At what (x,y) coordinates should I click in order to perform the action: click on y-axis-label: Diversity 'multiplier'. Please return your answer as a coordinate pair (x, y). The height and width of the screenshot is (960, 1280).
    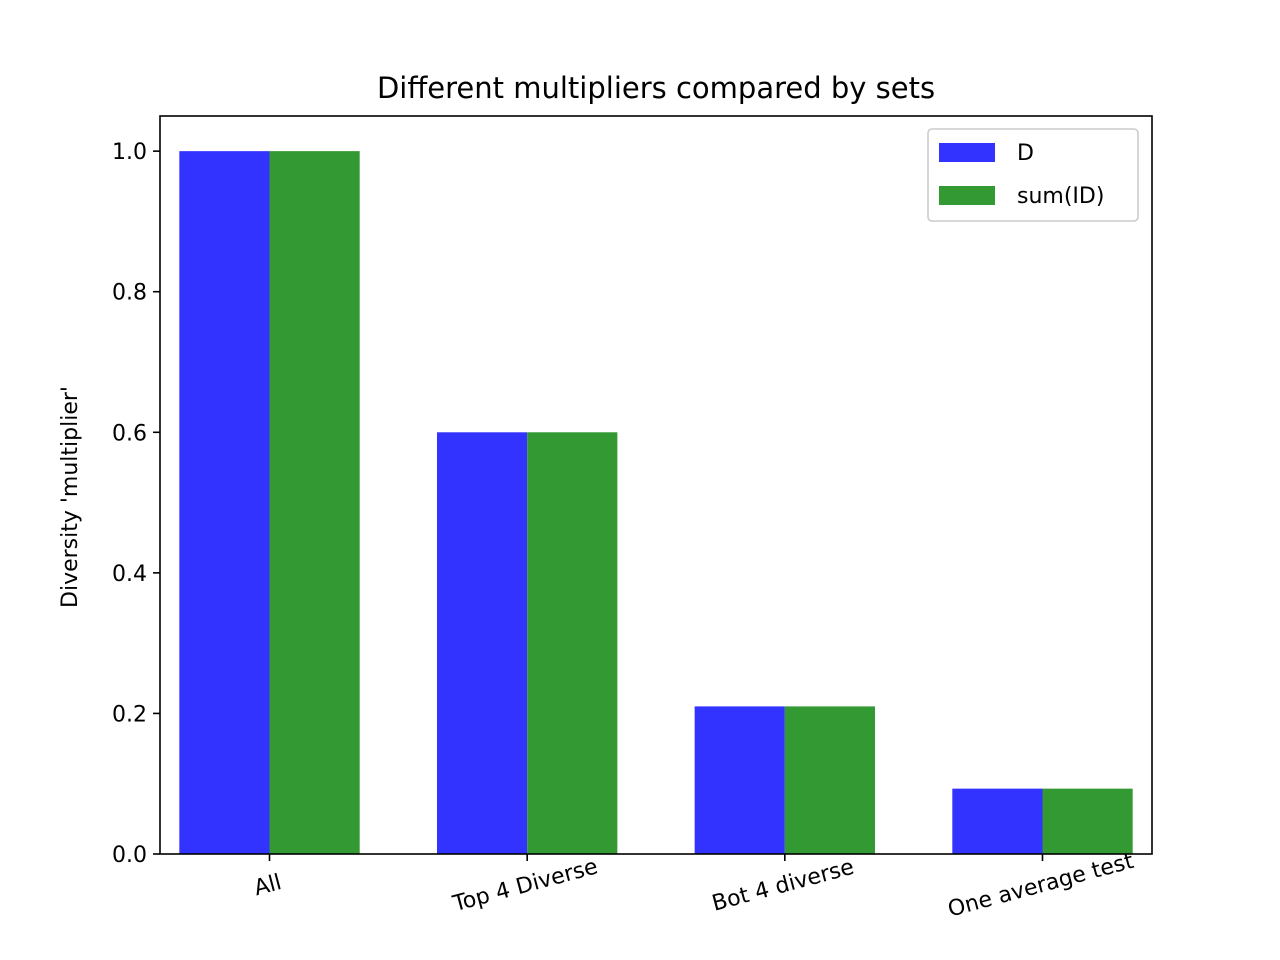
    Looking at the image, I should click on (70, 497).